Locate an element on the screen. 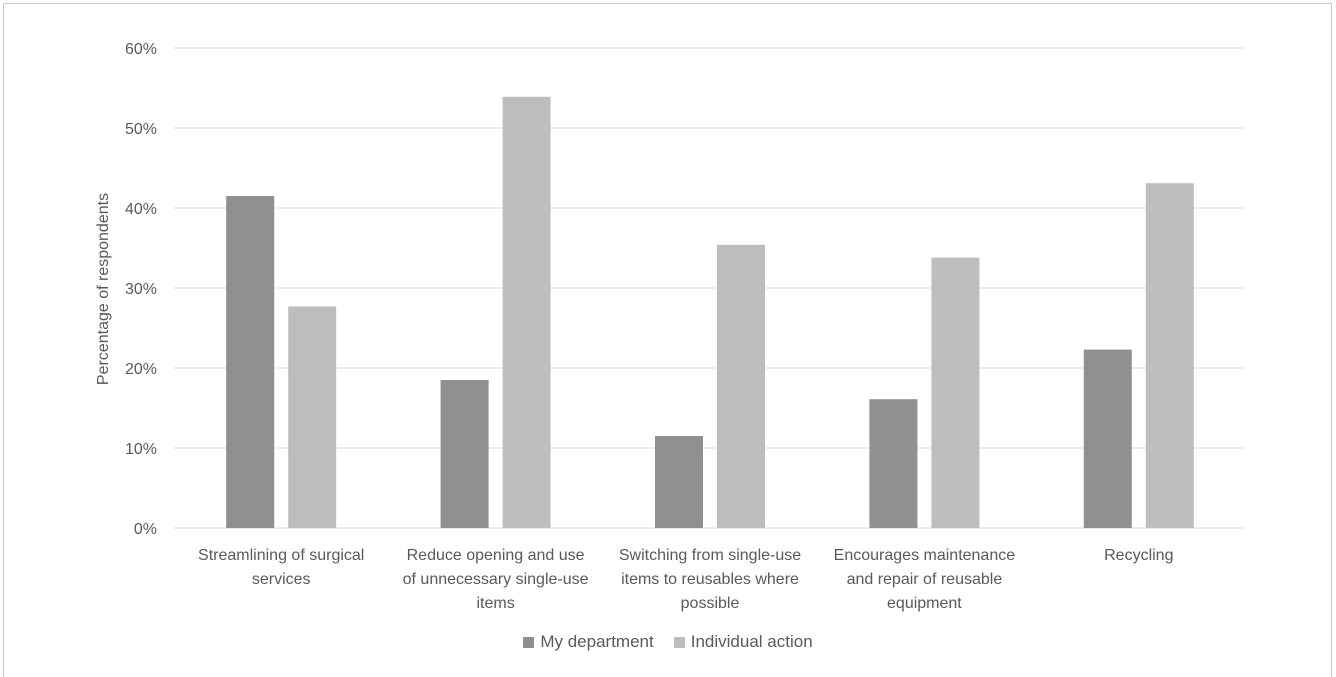  x-tick-label: possible is located at coordinates (710, 603).